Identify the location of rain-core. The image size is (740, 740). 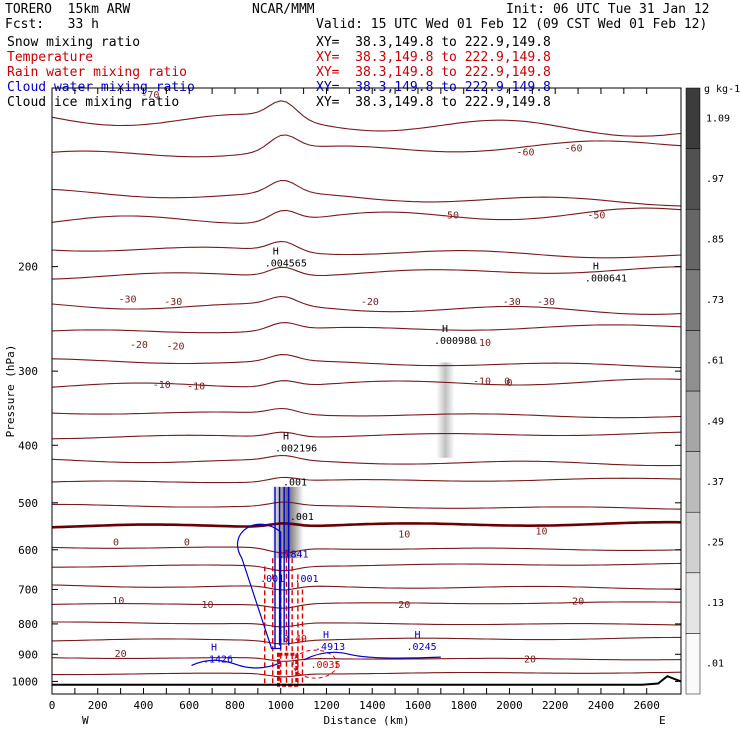
(287, 669).